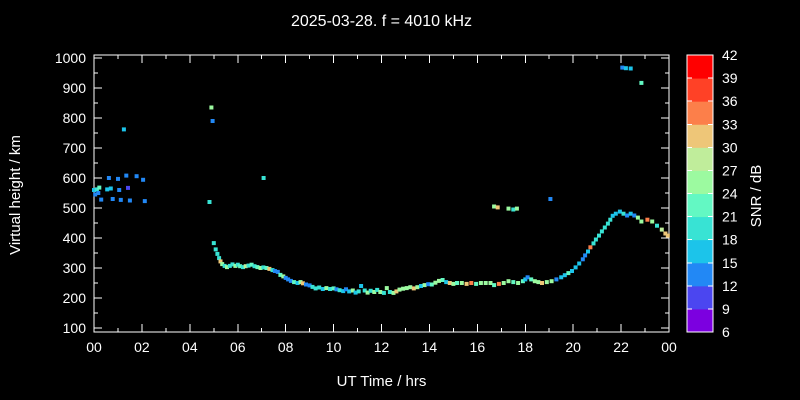 This screenshot has width=800, height=400. What do you see at coordinates (142, 347) in the screenshot?
I see `x-tick-label: 02` at bounding box center [142, 347].